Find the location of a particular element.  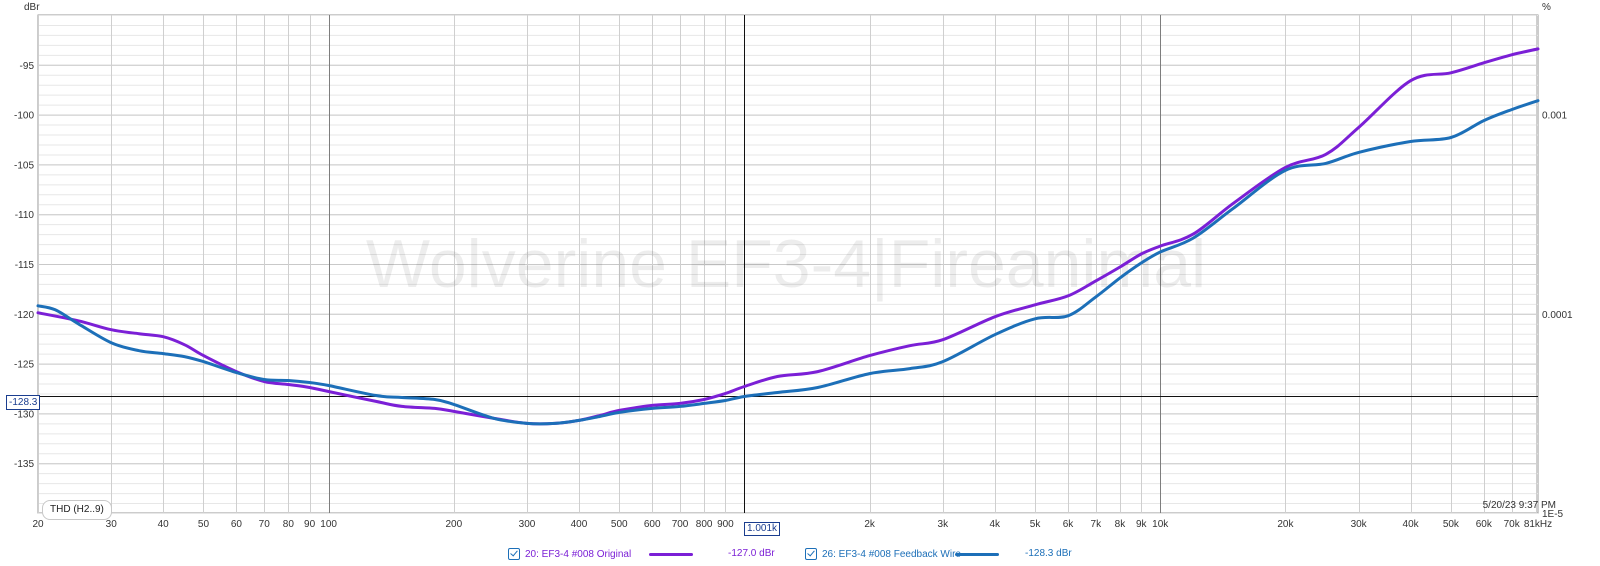

legend-series-name: 20: EF3-4 #008 Original is located at coordinates (578, 554).